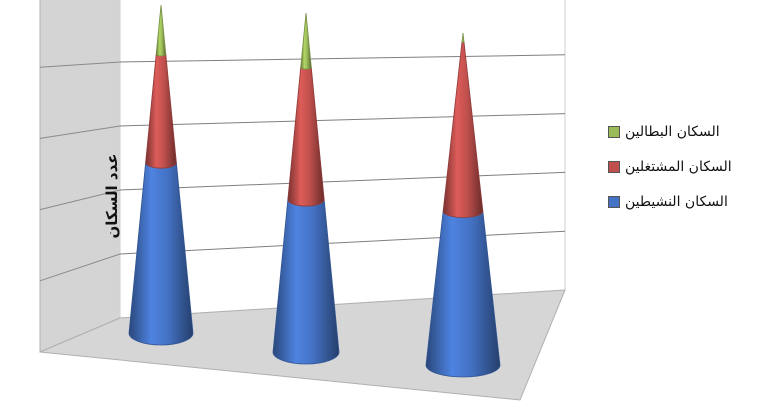  What do you see at coordinates (678, 167) in the screenshot?
I see `legend-label: السكان المشتغلين` at bounding box center [678, 167].